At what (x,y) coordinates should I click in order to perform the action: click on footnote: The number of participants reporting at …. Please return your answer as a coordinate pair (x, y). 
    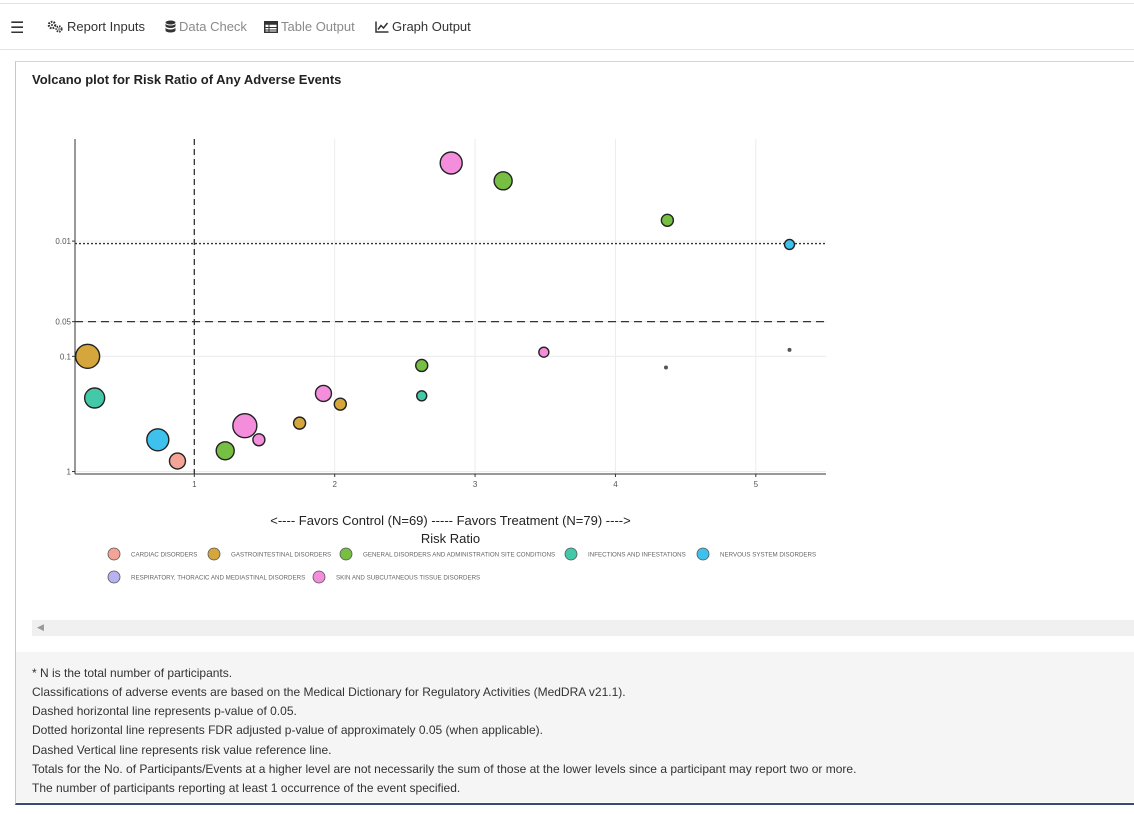
    Looking at the image, I should click on (246, 788).